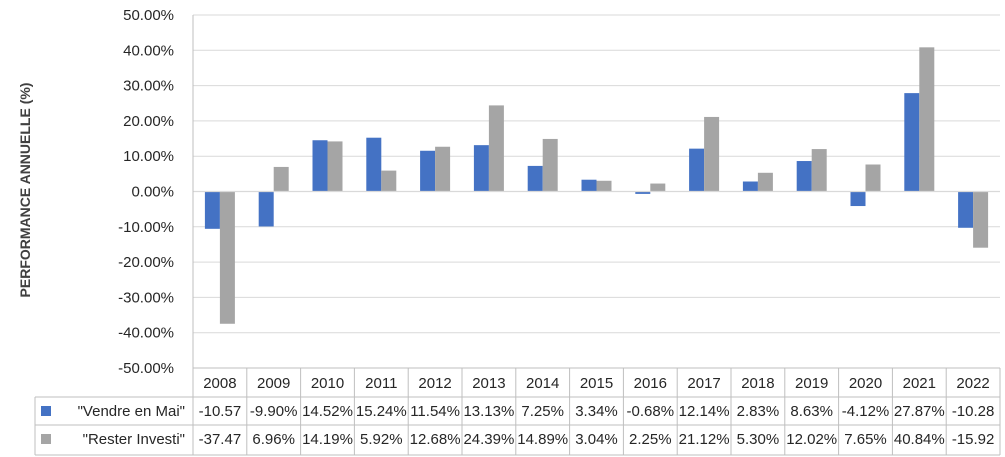 Image resolution: width=1005 pixels, height=457 pixels. Describe the element at coordinates (46, 411) in the screenshot. I see `legend-swatch-vendre-en-mai` at that location.